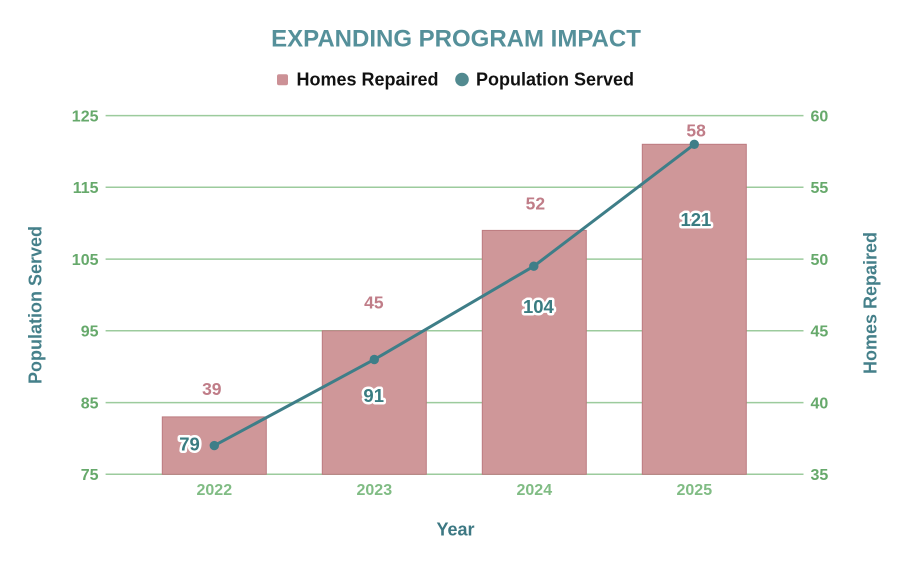 This screenshot has width=909, height=568. What do you see at coordinates (212, 389) in the screenshot?
I see `svg-text: 39` at bounding box center [212, 389].